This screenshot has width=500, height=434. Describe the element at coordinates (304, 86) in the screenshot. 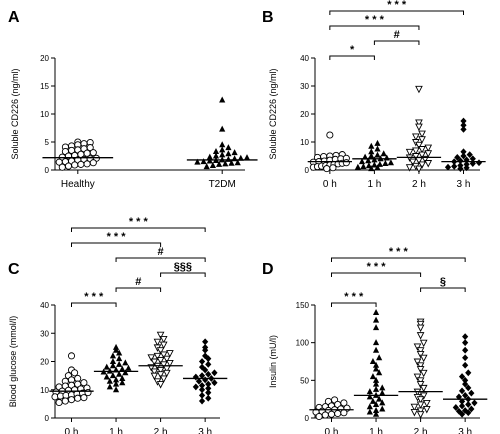

I see `y-tick-label: 30` at that location.